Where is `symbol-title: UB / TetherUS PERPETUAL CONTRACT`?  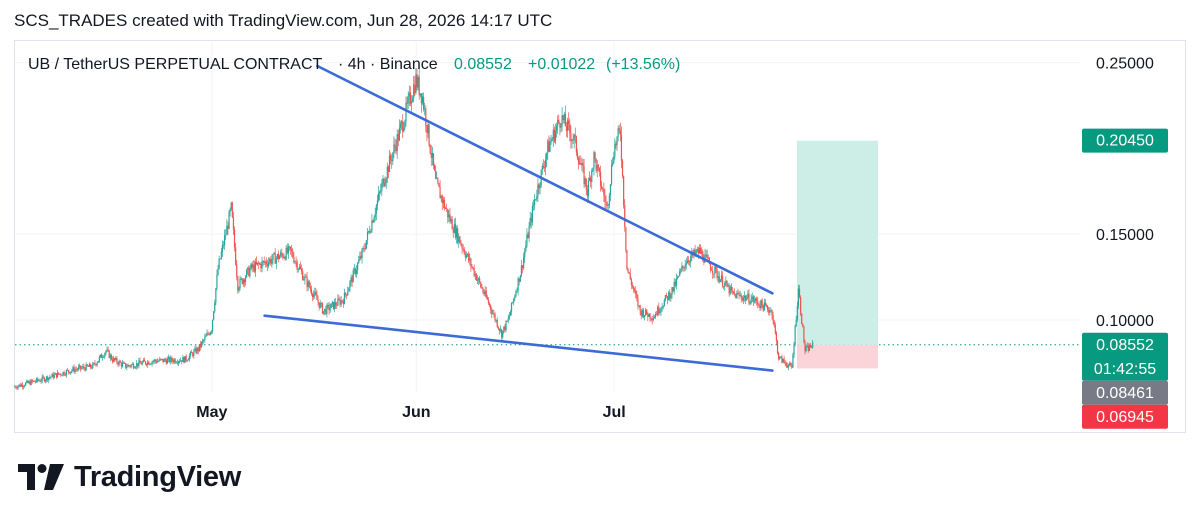
symbol-title: UB / TetherUS PERPETUAL CONTRACT is located at coordinates (175, 64).